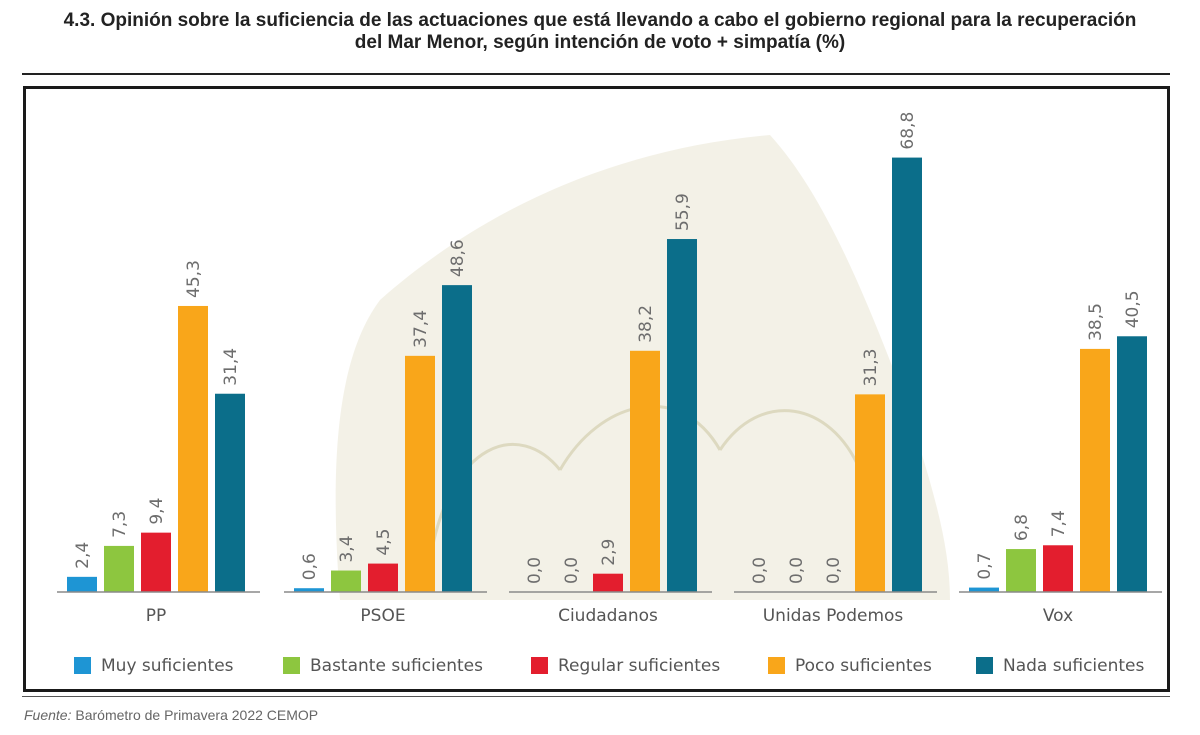 The image size is (1200, 735). I want to click on bar-psoe-regular, so click(383, 577).